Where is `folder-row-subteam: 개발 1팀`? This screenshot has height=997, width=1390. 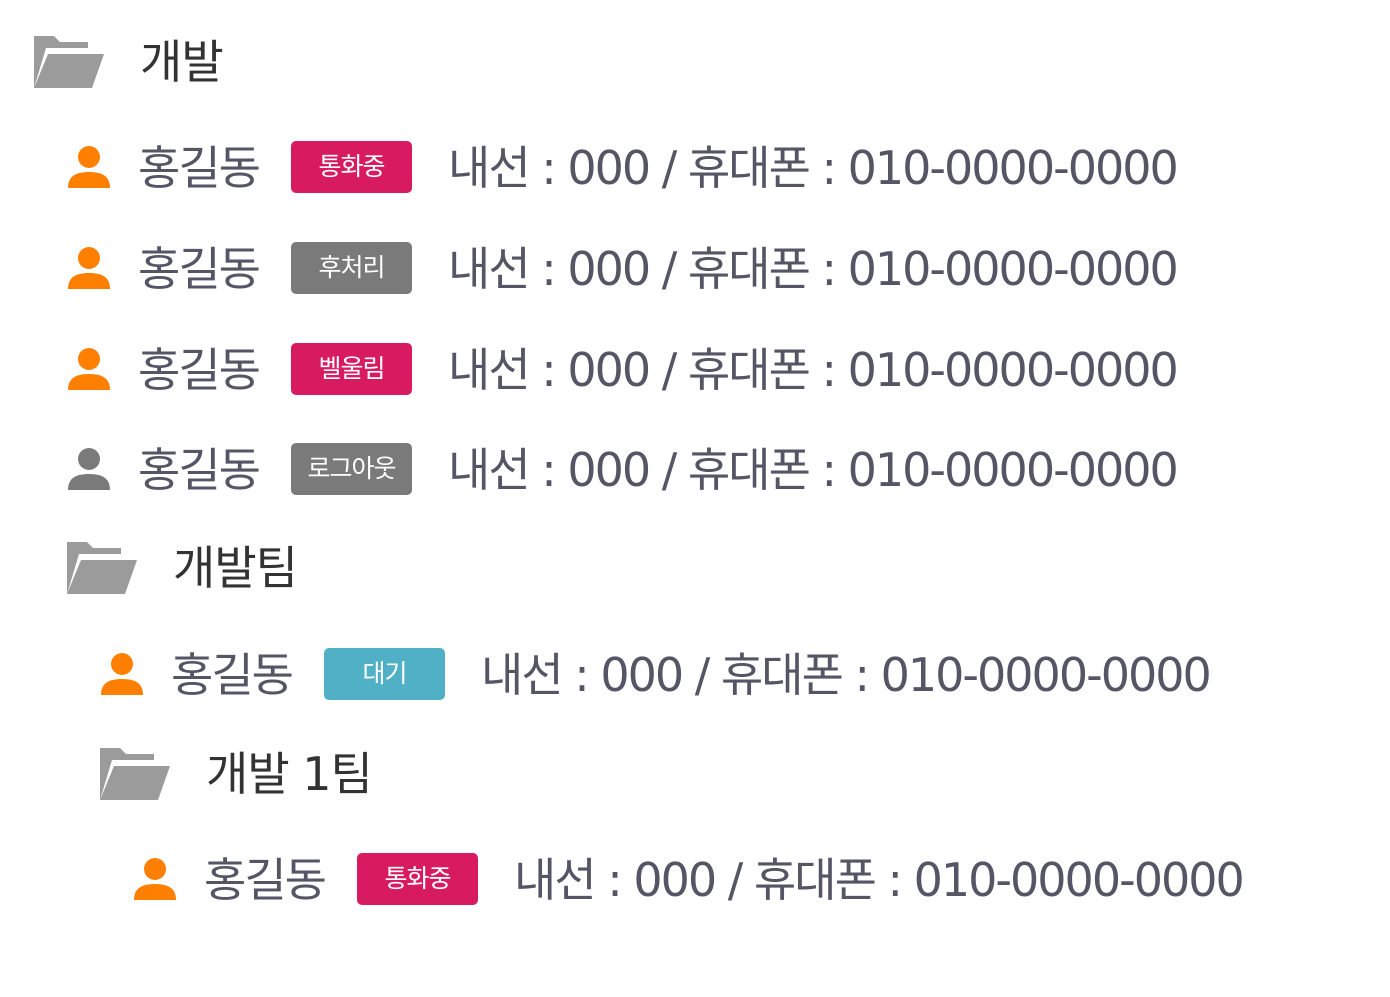 folder-row-subteam: 개발 1팀 is located at coordinates (695, 774).